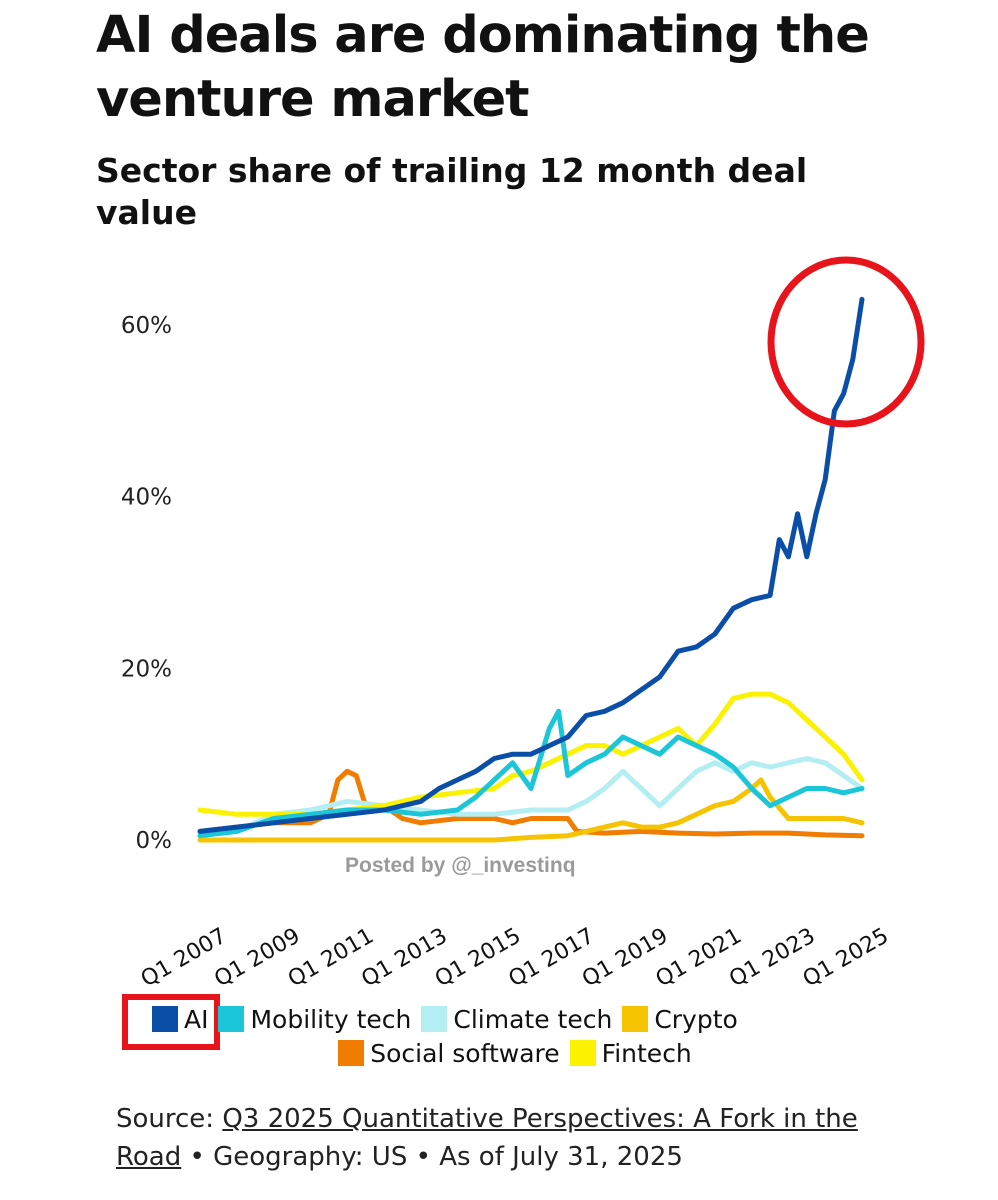 The width and height of the screenshot is (998, 1200). Describe the element at coordinates (196, 1019) in the screenshot. I see `legend-label: AI` at that location.